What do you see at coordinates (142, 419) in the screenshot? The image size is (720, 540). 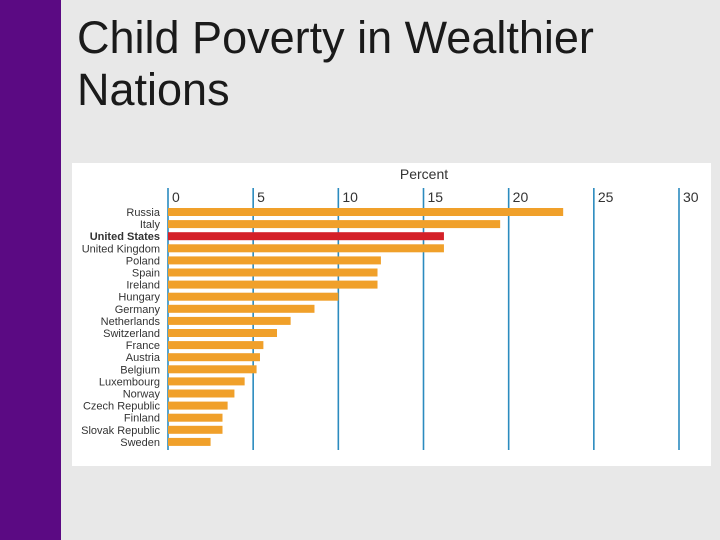 I see `category-label: Finland` at bounding box center [142, 419].